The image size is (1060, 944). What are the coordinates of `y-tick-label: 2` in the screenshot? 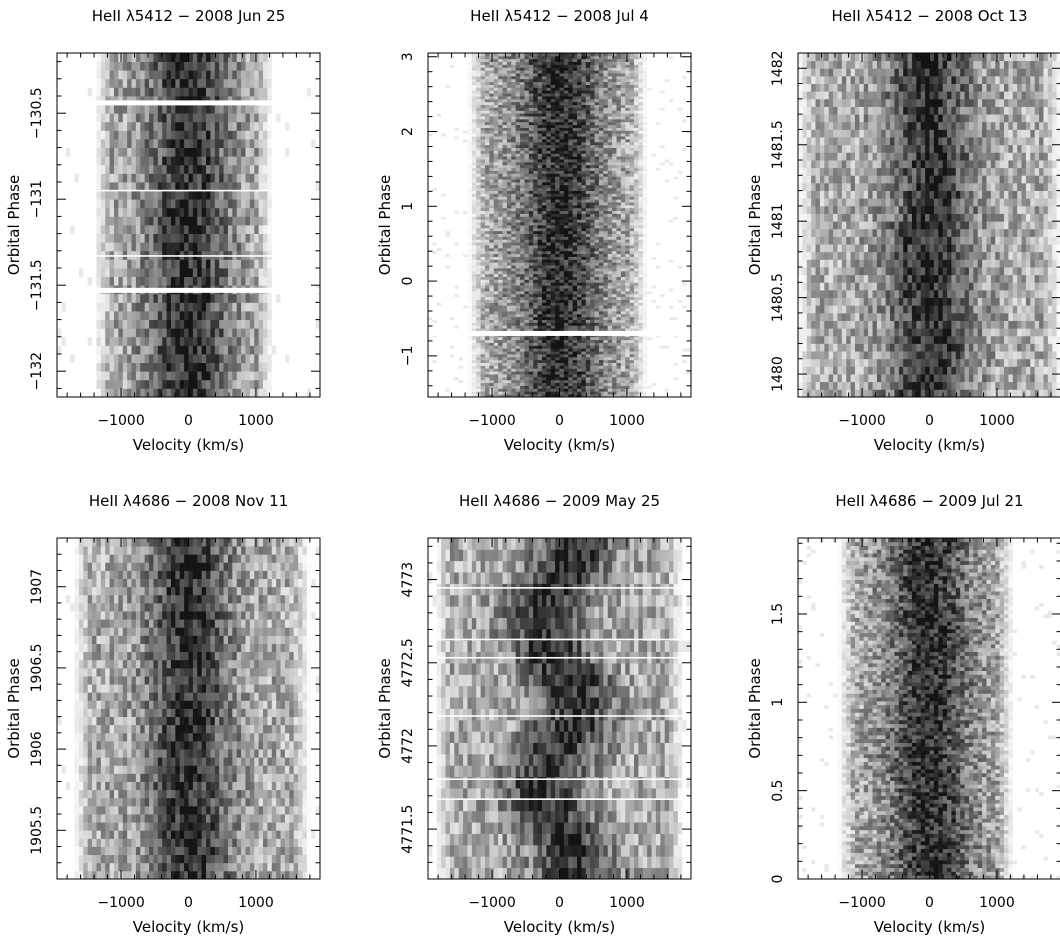 It's located at (408, 131).